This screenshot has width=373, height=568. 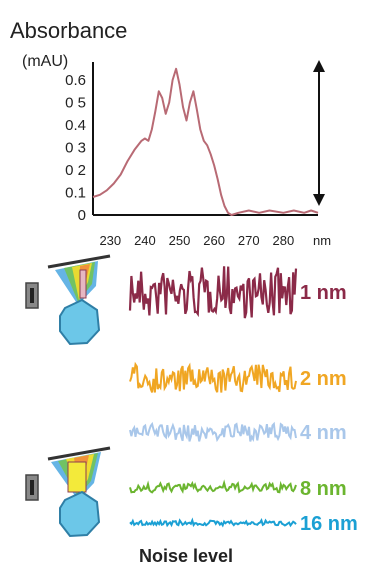 What do you see at coordinates (323, 433) in the screenshot?
I see `noise-label-4nm: 4 nm` at bounding box center [323, 433].